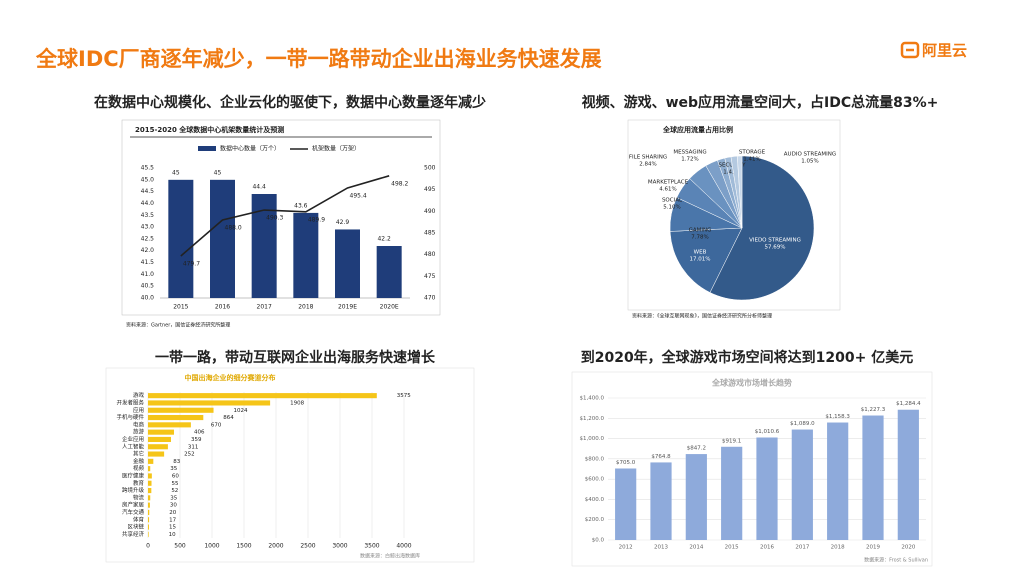 Image resolution: width=1024 pixels, height=576 pixels. Describe the element at coordinates (148, 250) in the screenshot. I see `y-tick-label: 42.0` at that location.